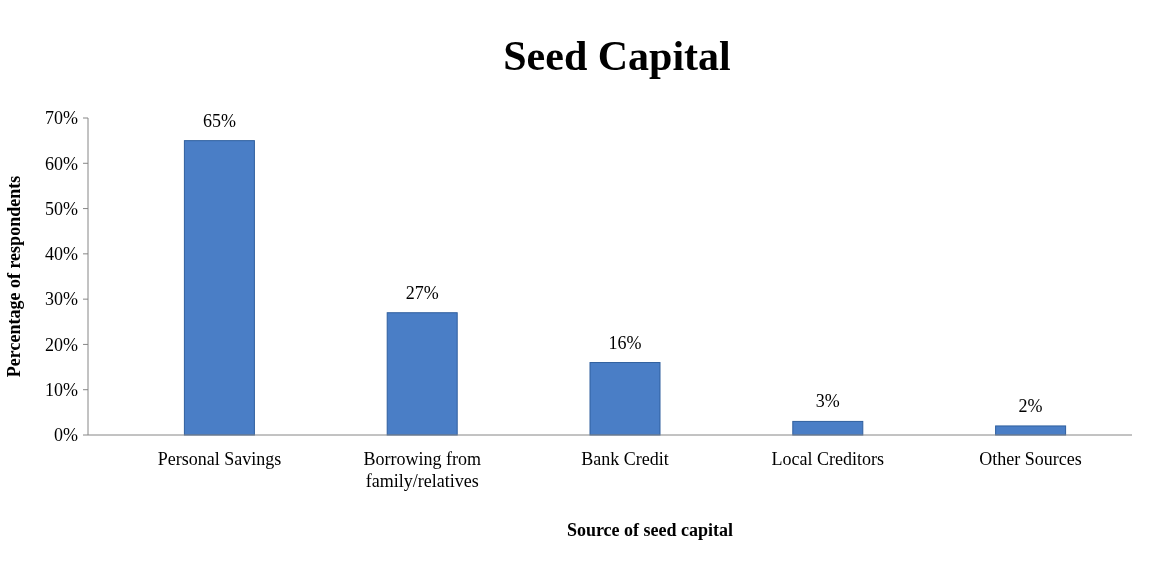 The height and width of the screenshot is (579, 1154). What do you see at coordinates (61, 299) in the screenshot?
I see `y-tick-label: 30%` at bounding box center [61, 299].